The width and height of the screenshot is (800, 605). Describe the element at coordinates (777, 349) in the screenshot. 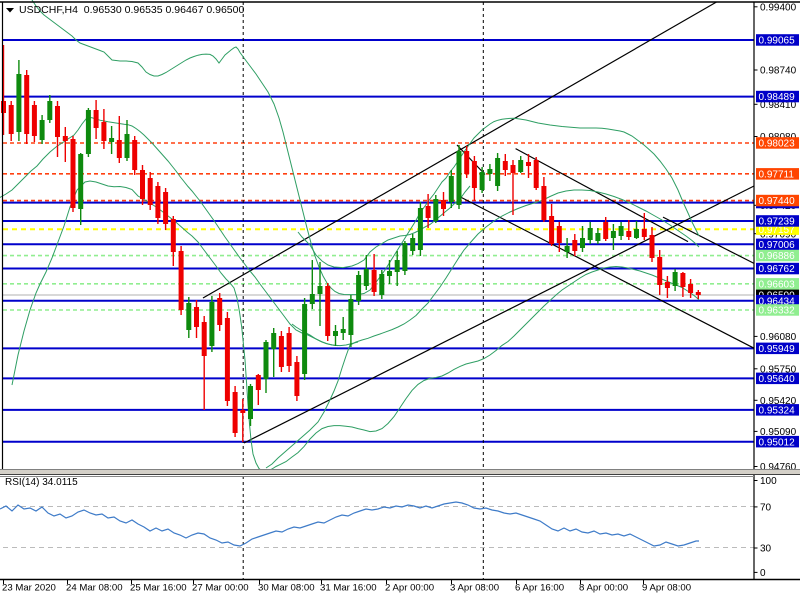

I see `svg-text: 0.95949` at that location.